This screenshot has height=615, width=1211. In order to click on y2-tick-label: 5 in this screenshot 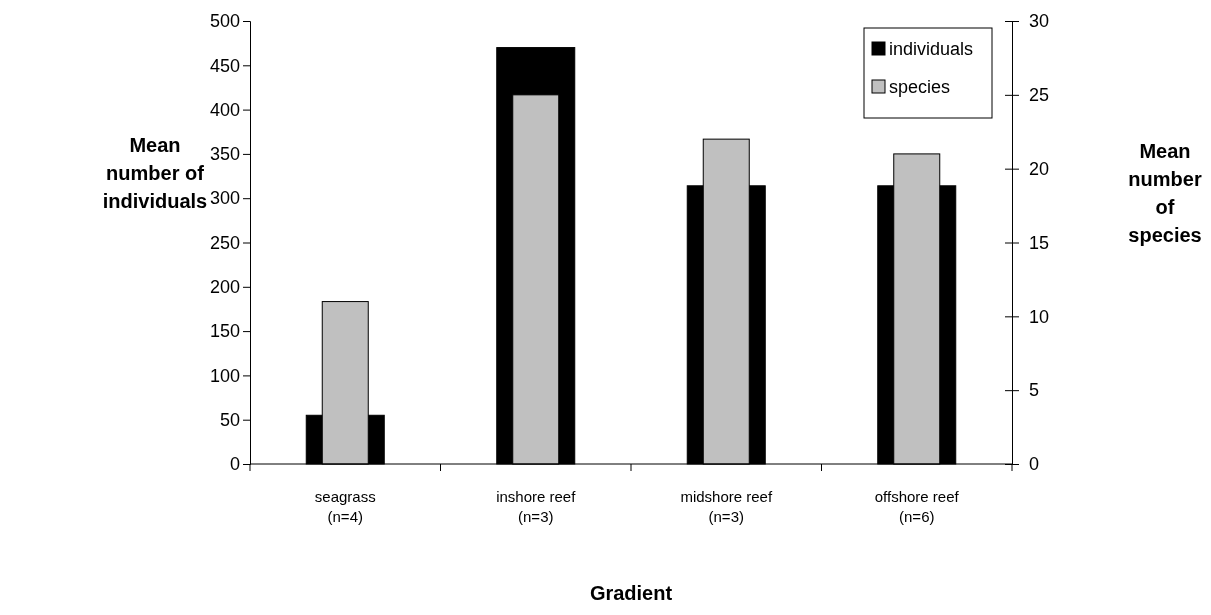, I will do `click(1034, 390)`.